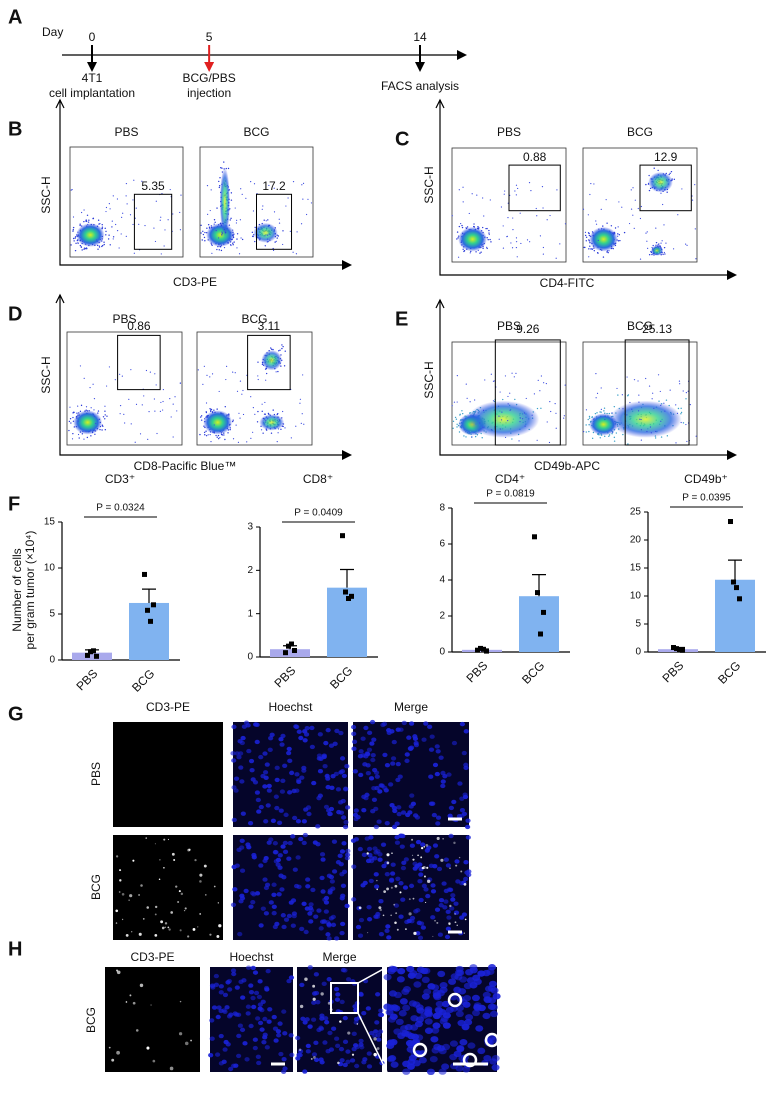 This screenshot has width=777, height=1104. What do you see at coordinates (402, 139) in the screenshot?
I see `panel-letter: C` at bounding box center [402, 139].